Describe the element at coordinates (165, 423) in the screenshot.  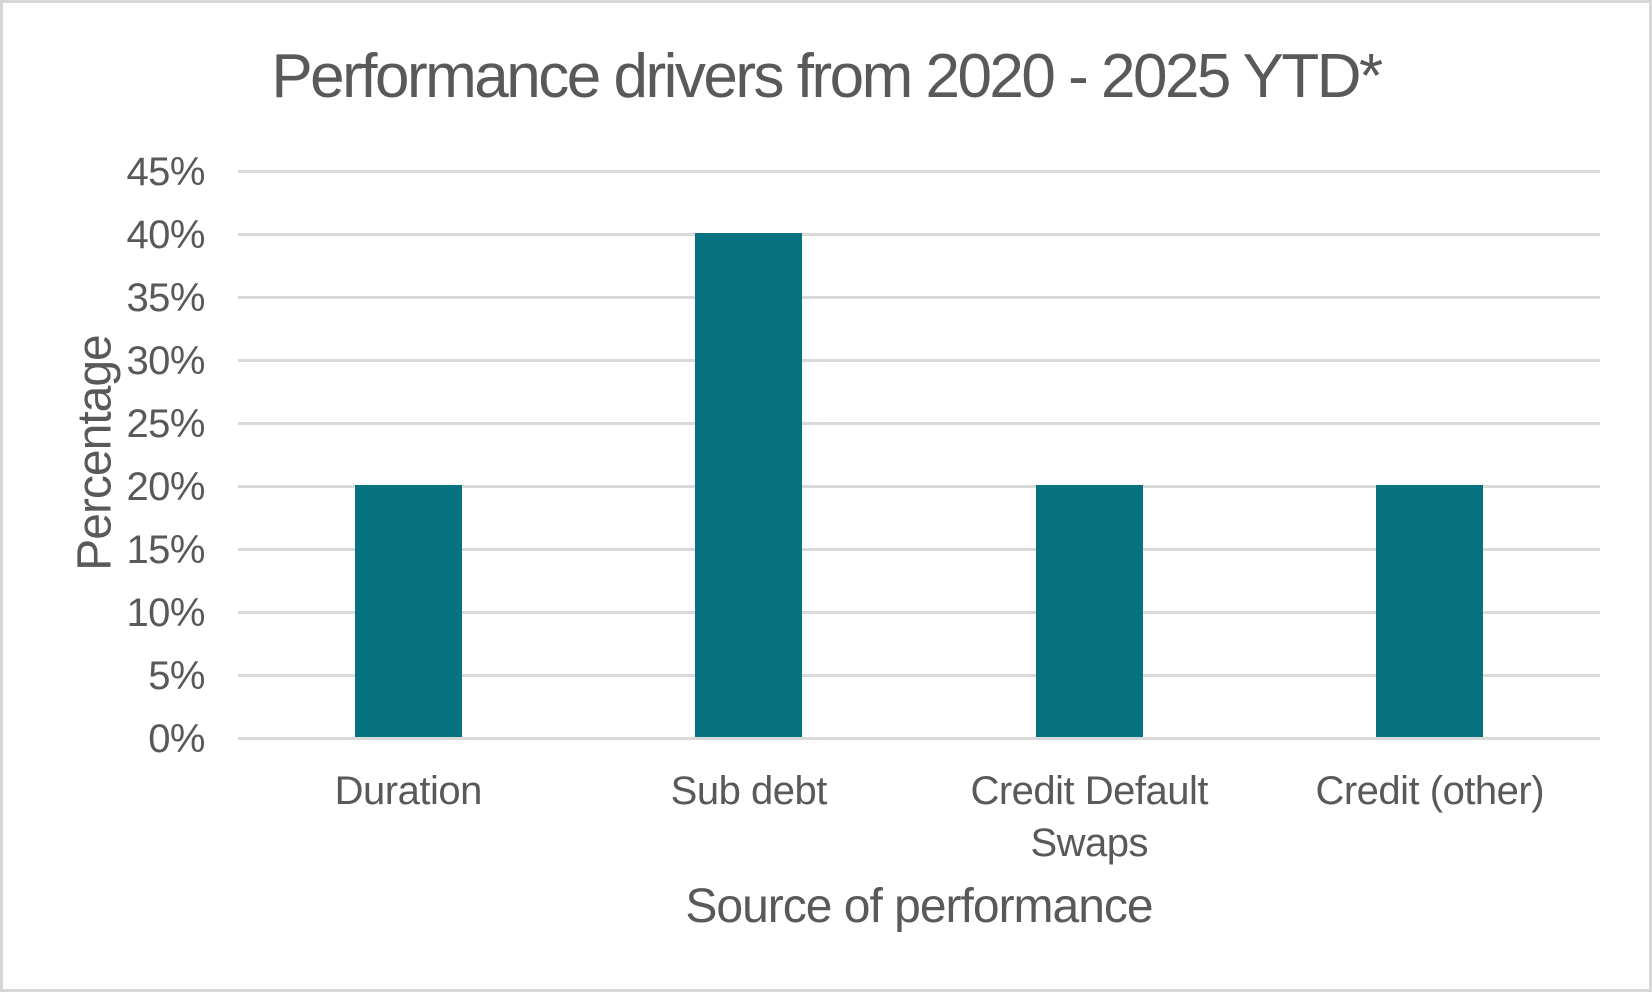
I see `y-tick-label-25: 25%` at that location.